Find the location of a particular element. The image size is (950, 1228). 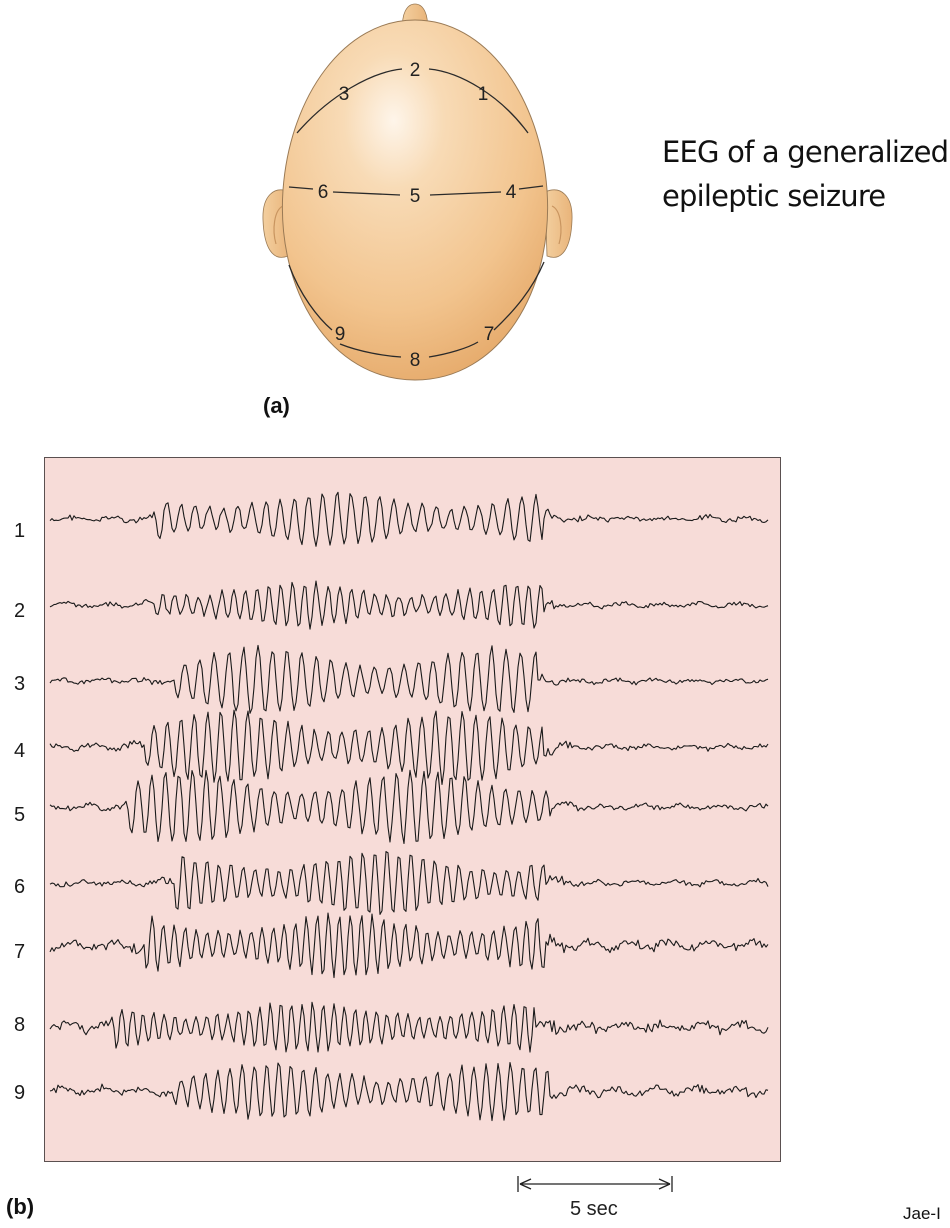

electrode-label-4: 4 is located at coordinates (511, 192).